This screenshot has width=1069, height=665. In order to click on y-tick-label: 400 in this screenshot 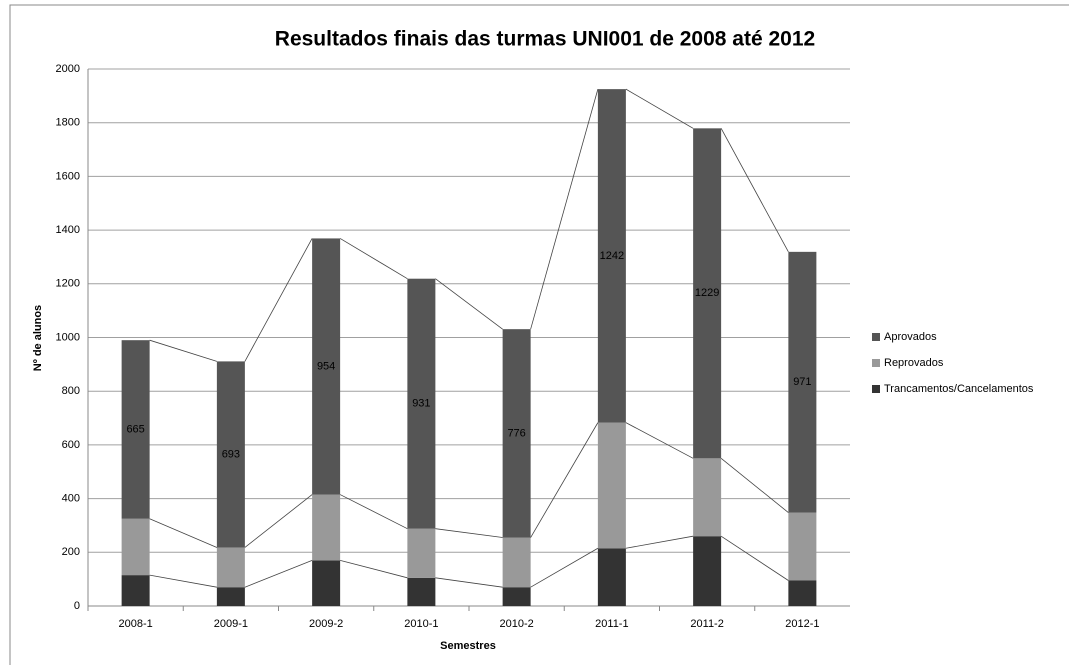, I will do `click(71, 499)`.